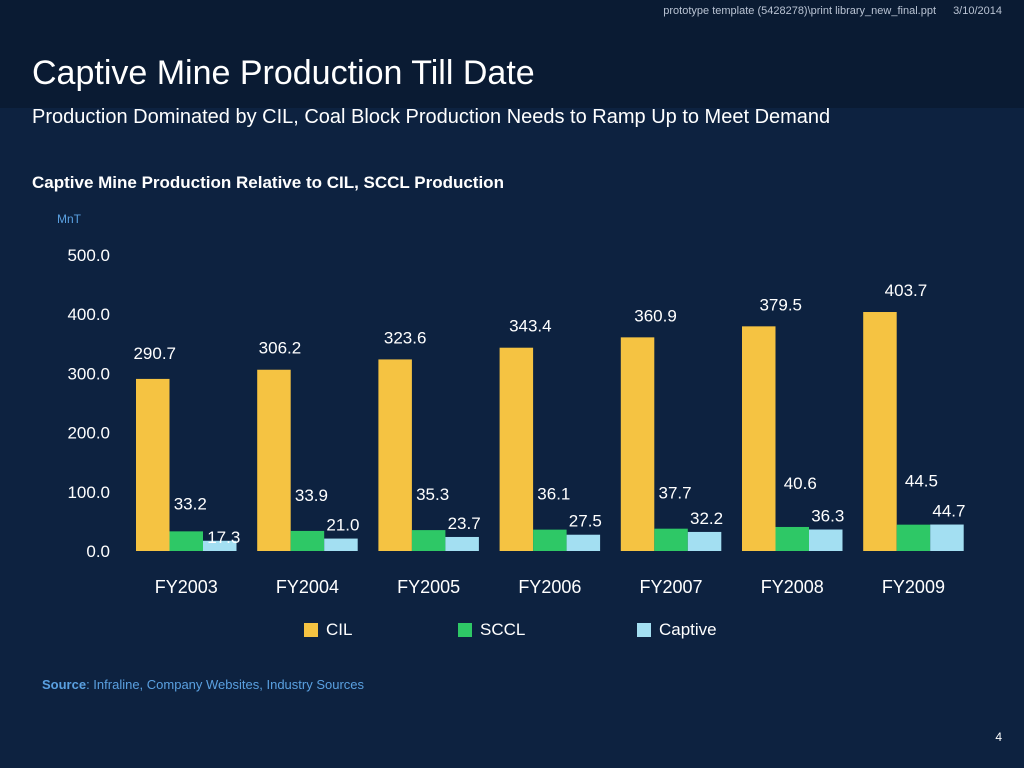 This screenshot has width=1024, height=768. I want to click on legend-label: SCCL, so click(503, 629).